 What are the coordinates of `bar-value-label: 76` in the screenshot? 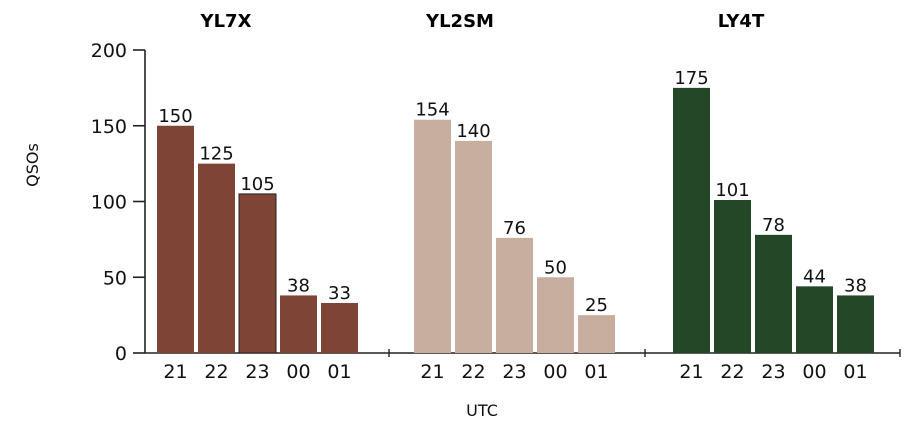 It's located at (514, 228).